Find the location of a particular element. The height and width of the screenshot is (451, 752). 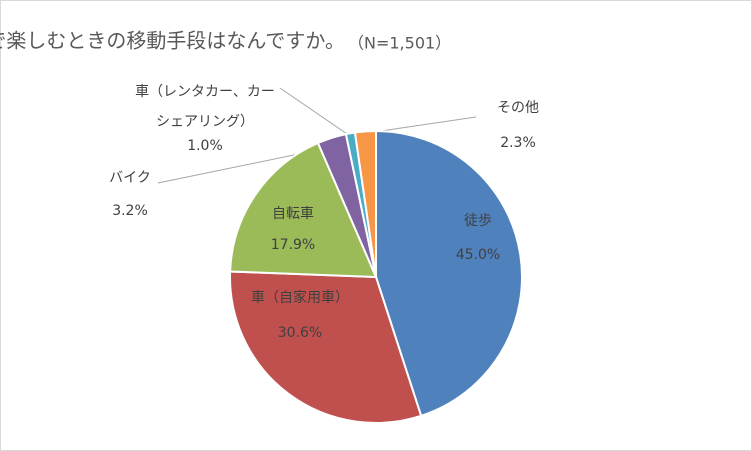

value-label: 1.0% is located at coordinates (205, 146).